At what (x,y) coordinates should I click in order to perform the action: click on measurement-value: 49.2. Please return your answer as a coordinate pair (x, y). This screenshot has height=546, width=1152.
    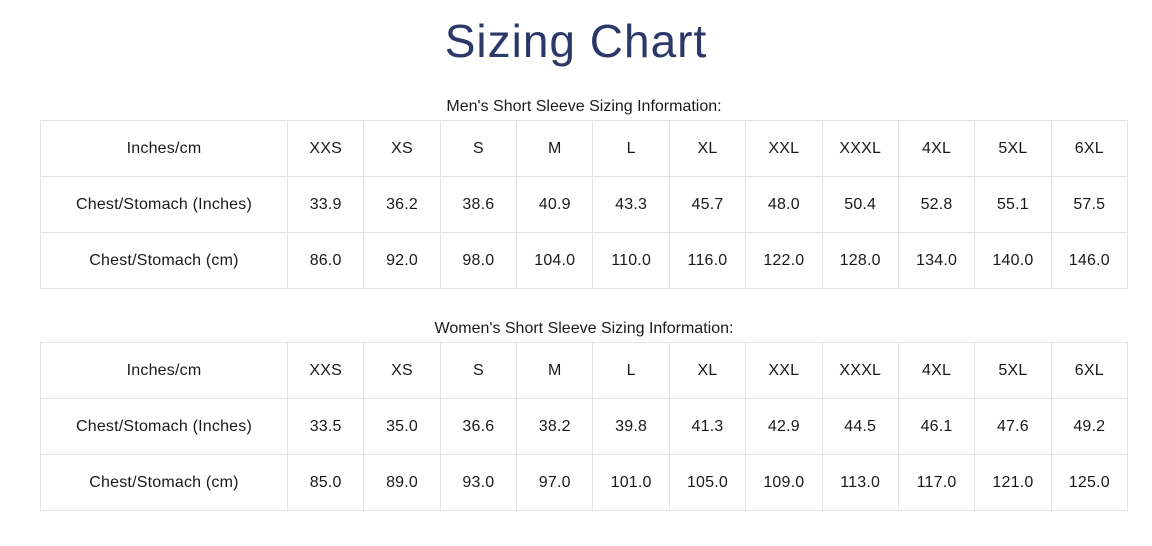
    Looking at the image, I should click on (1089, 426).